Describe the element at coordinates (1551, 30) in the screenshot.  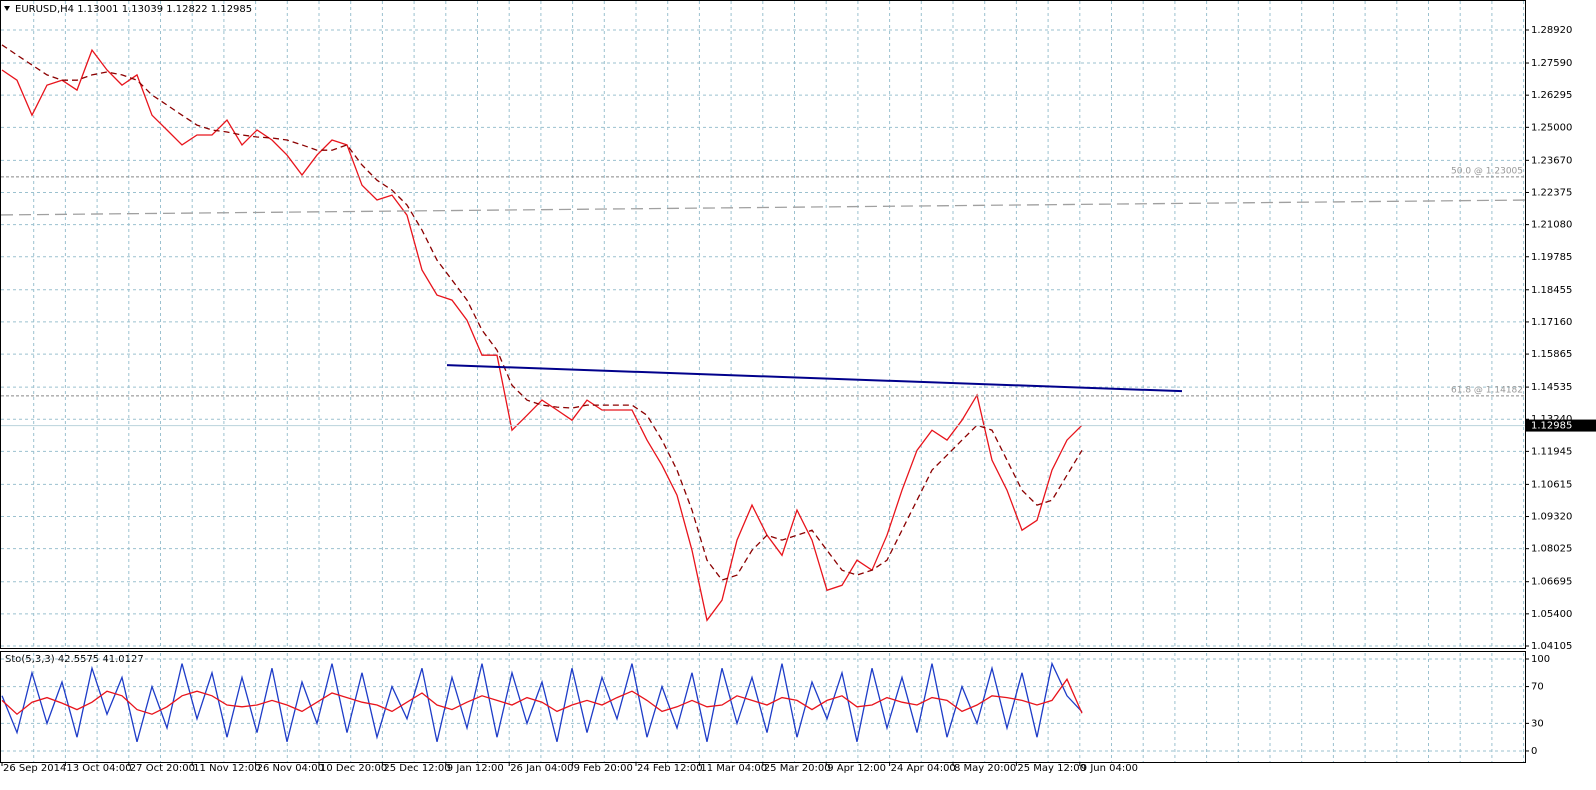
I see `y-tick-label: 1.28920` at that location.